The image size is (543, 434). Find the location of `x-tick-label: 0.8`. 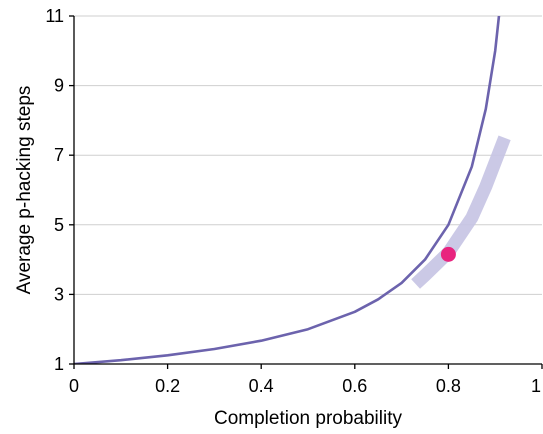

x-tick-label: 0.8 is located at coordinates (448, 386).